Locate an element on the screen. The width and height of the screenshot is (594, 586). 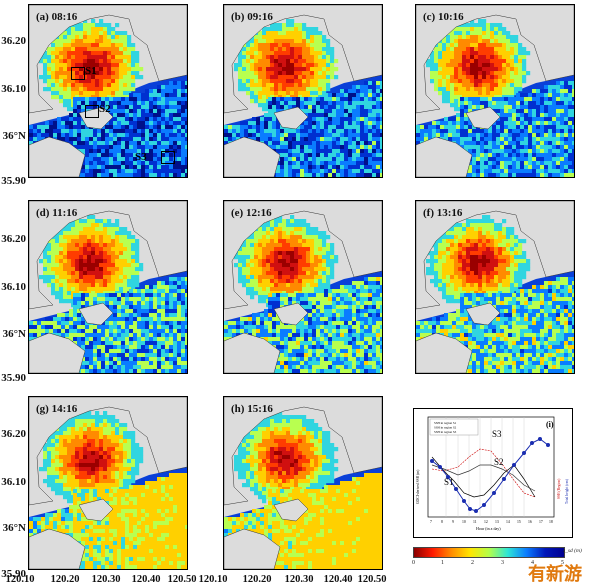
map-panel-2: (b) 09:16 is located at coordinates (303, 91).